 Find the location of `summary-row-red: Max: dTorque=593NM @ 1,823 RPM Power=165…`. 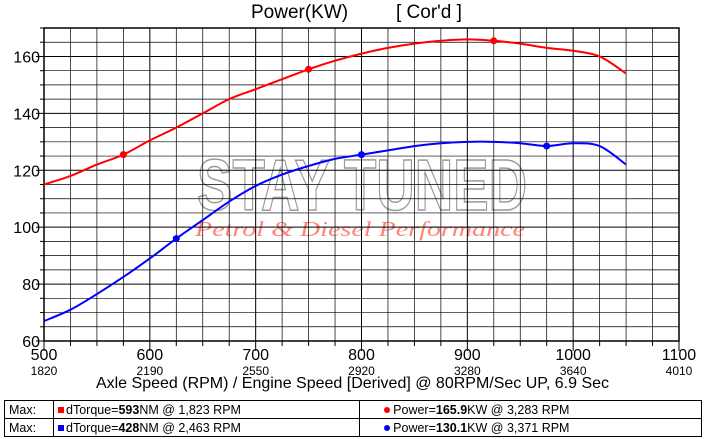

summary-row-red: Max: dTorque=593NM @ 1,823 RPM Power=165… is located at coordinates (353, 409).